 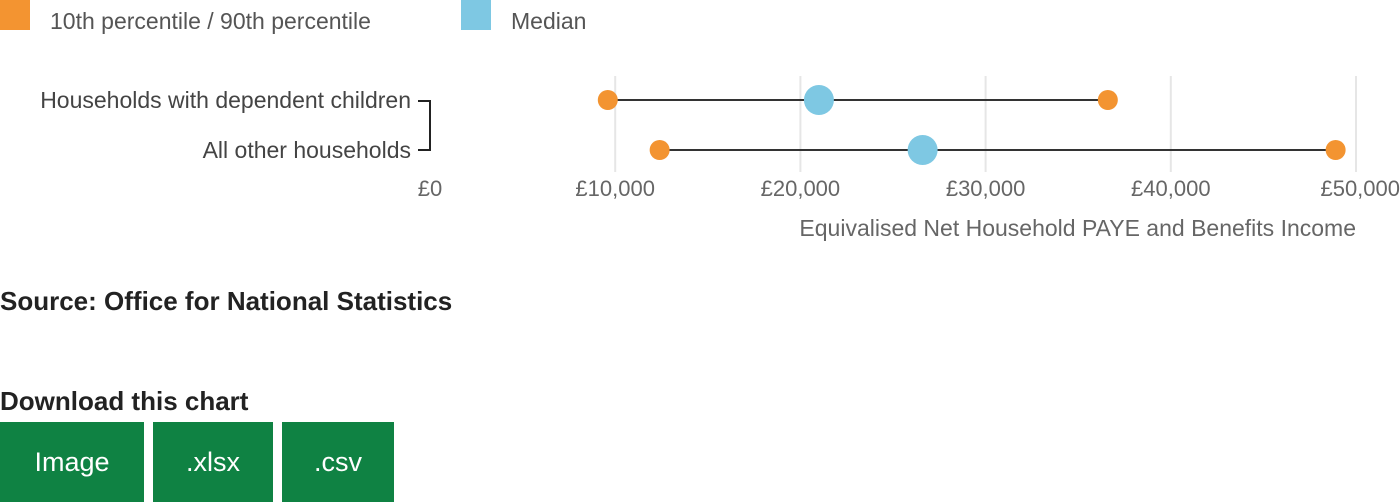 I want to click on legend-swatch-percentile, so click(x=15, y=15).